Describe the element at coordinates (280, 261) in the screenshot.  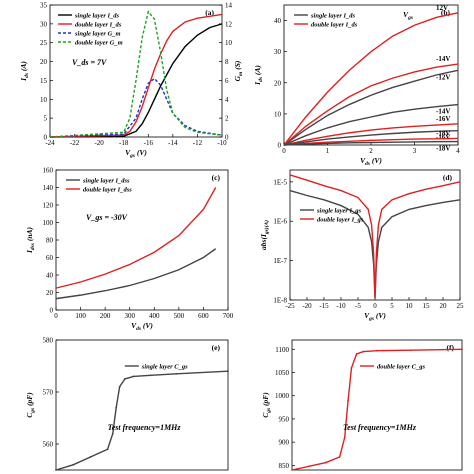
I see `y-tick-label: 1E-7` at that location.